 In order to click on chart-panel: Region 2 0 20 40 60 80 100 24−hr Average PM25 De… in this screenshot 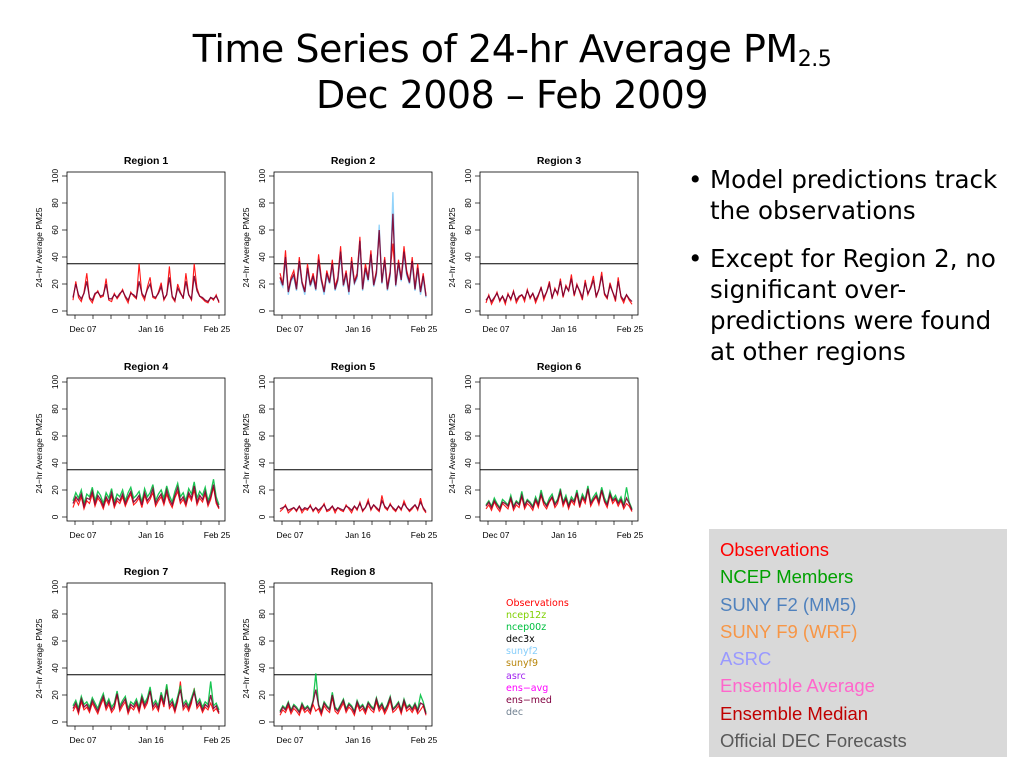, I will do `click(339, 244)`.